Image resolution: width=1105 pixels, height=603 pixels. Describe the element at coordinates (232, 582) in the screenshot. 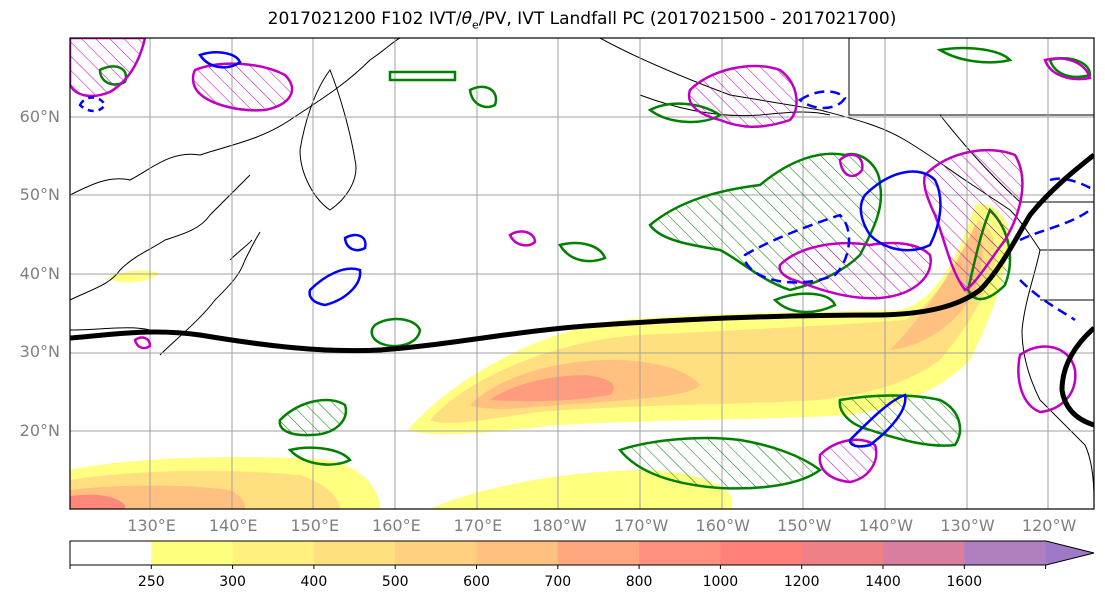

I see `colorbar-tick-label: 300` at that location.